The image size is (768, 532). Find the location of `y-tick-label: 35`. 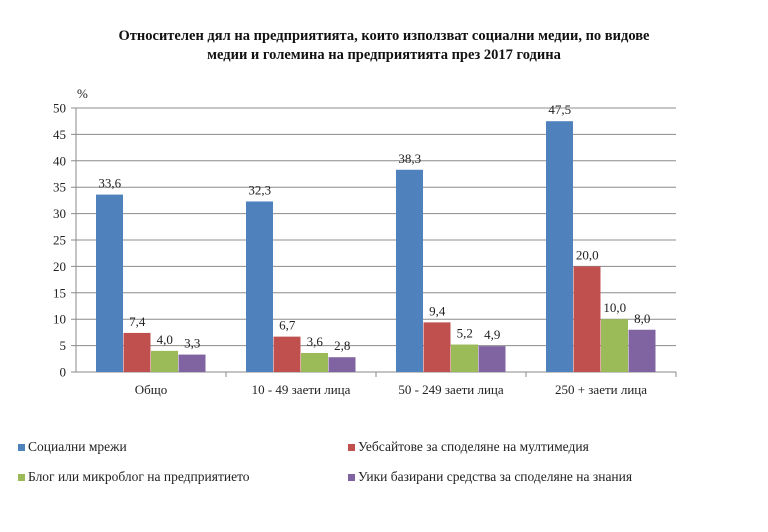

y-tick-label: 35 is located at coordinates (59, 187).